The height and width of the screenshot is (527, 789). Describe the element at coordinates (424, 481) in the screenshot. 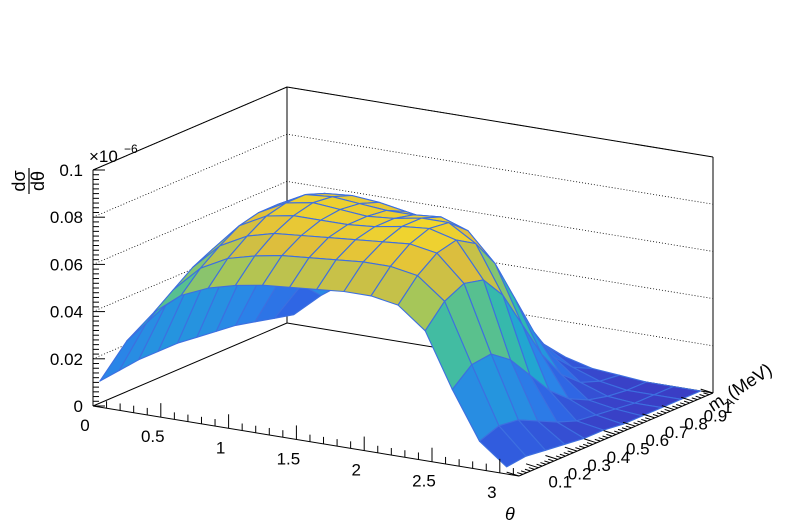

I see `x-tick-label: 2.5` at that location.